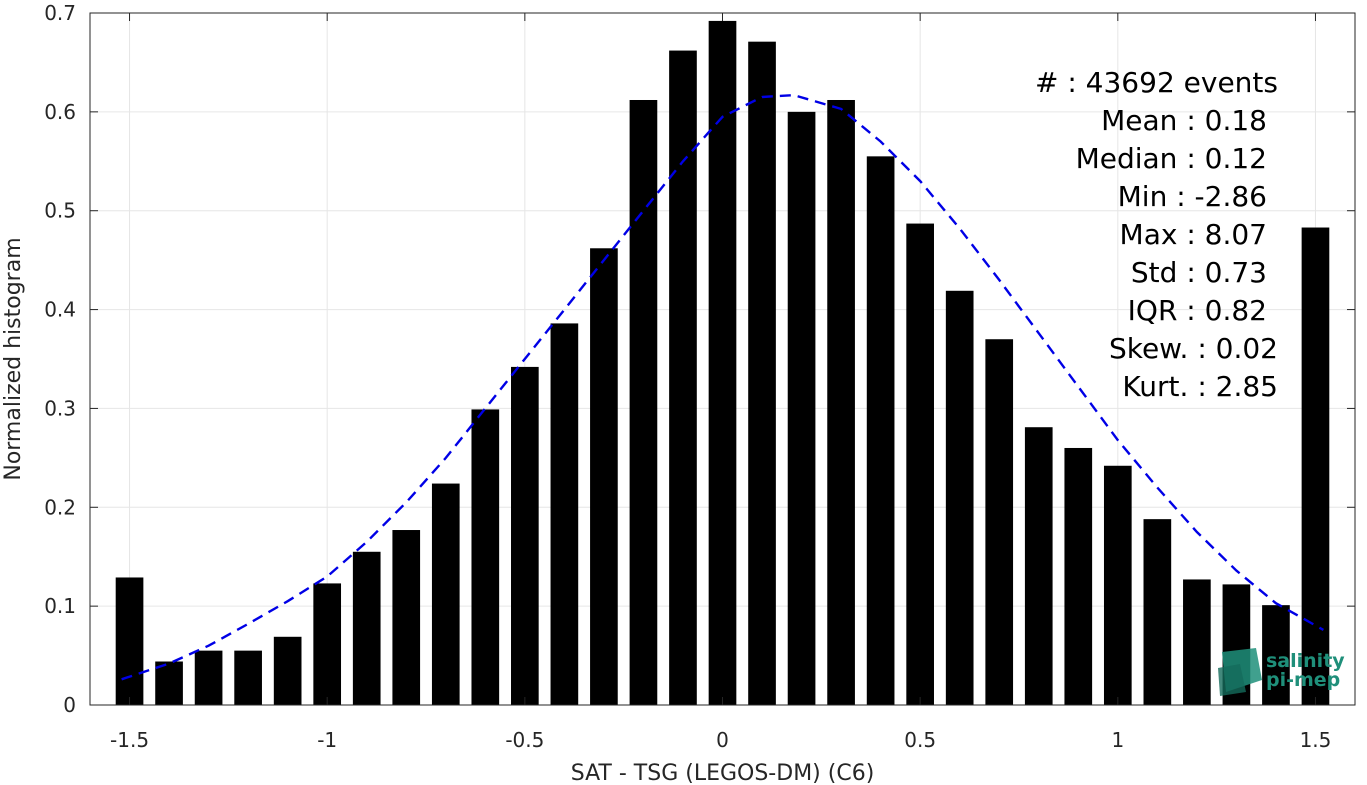 The height and width of the screenshot is (785, 1367). Describe the element at coordinates (1305, 661) in the screenshot. I see `logo-text-line1: salinity` at that location.